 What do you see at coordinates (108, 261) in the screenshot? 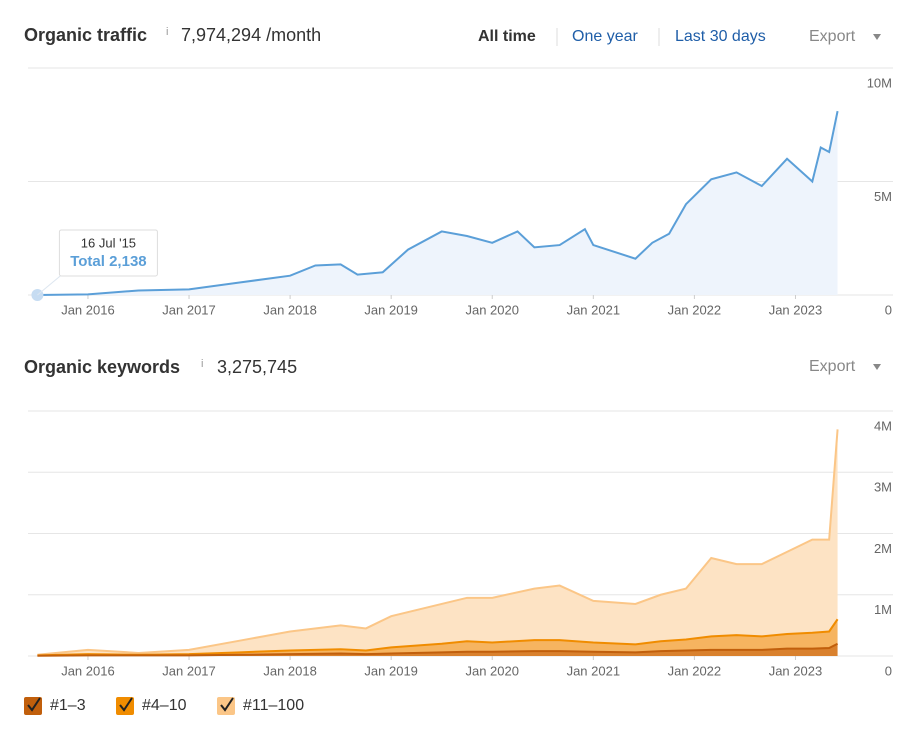
I see `tooltip-value: Total 2,138` at bounding box center [108, 261].